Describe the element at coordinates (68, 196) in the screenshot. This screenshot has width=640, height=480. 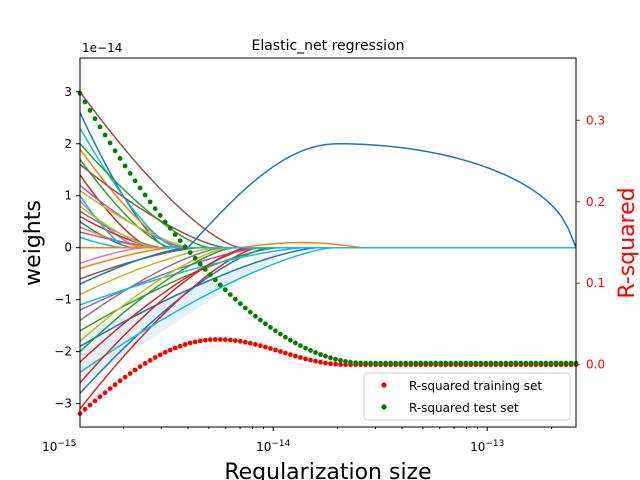
I see `left-tick-label-2: 1` at that location.